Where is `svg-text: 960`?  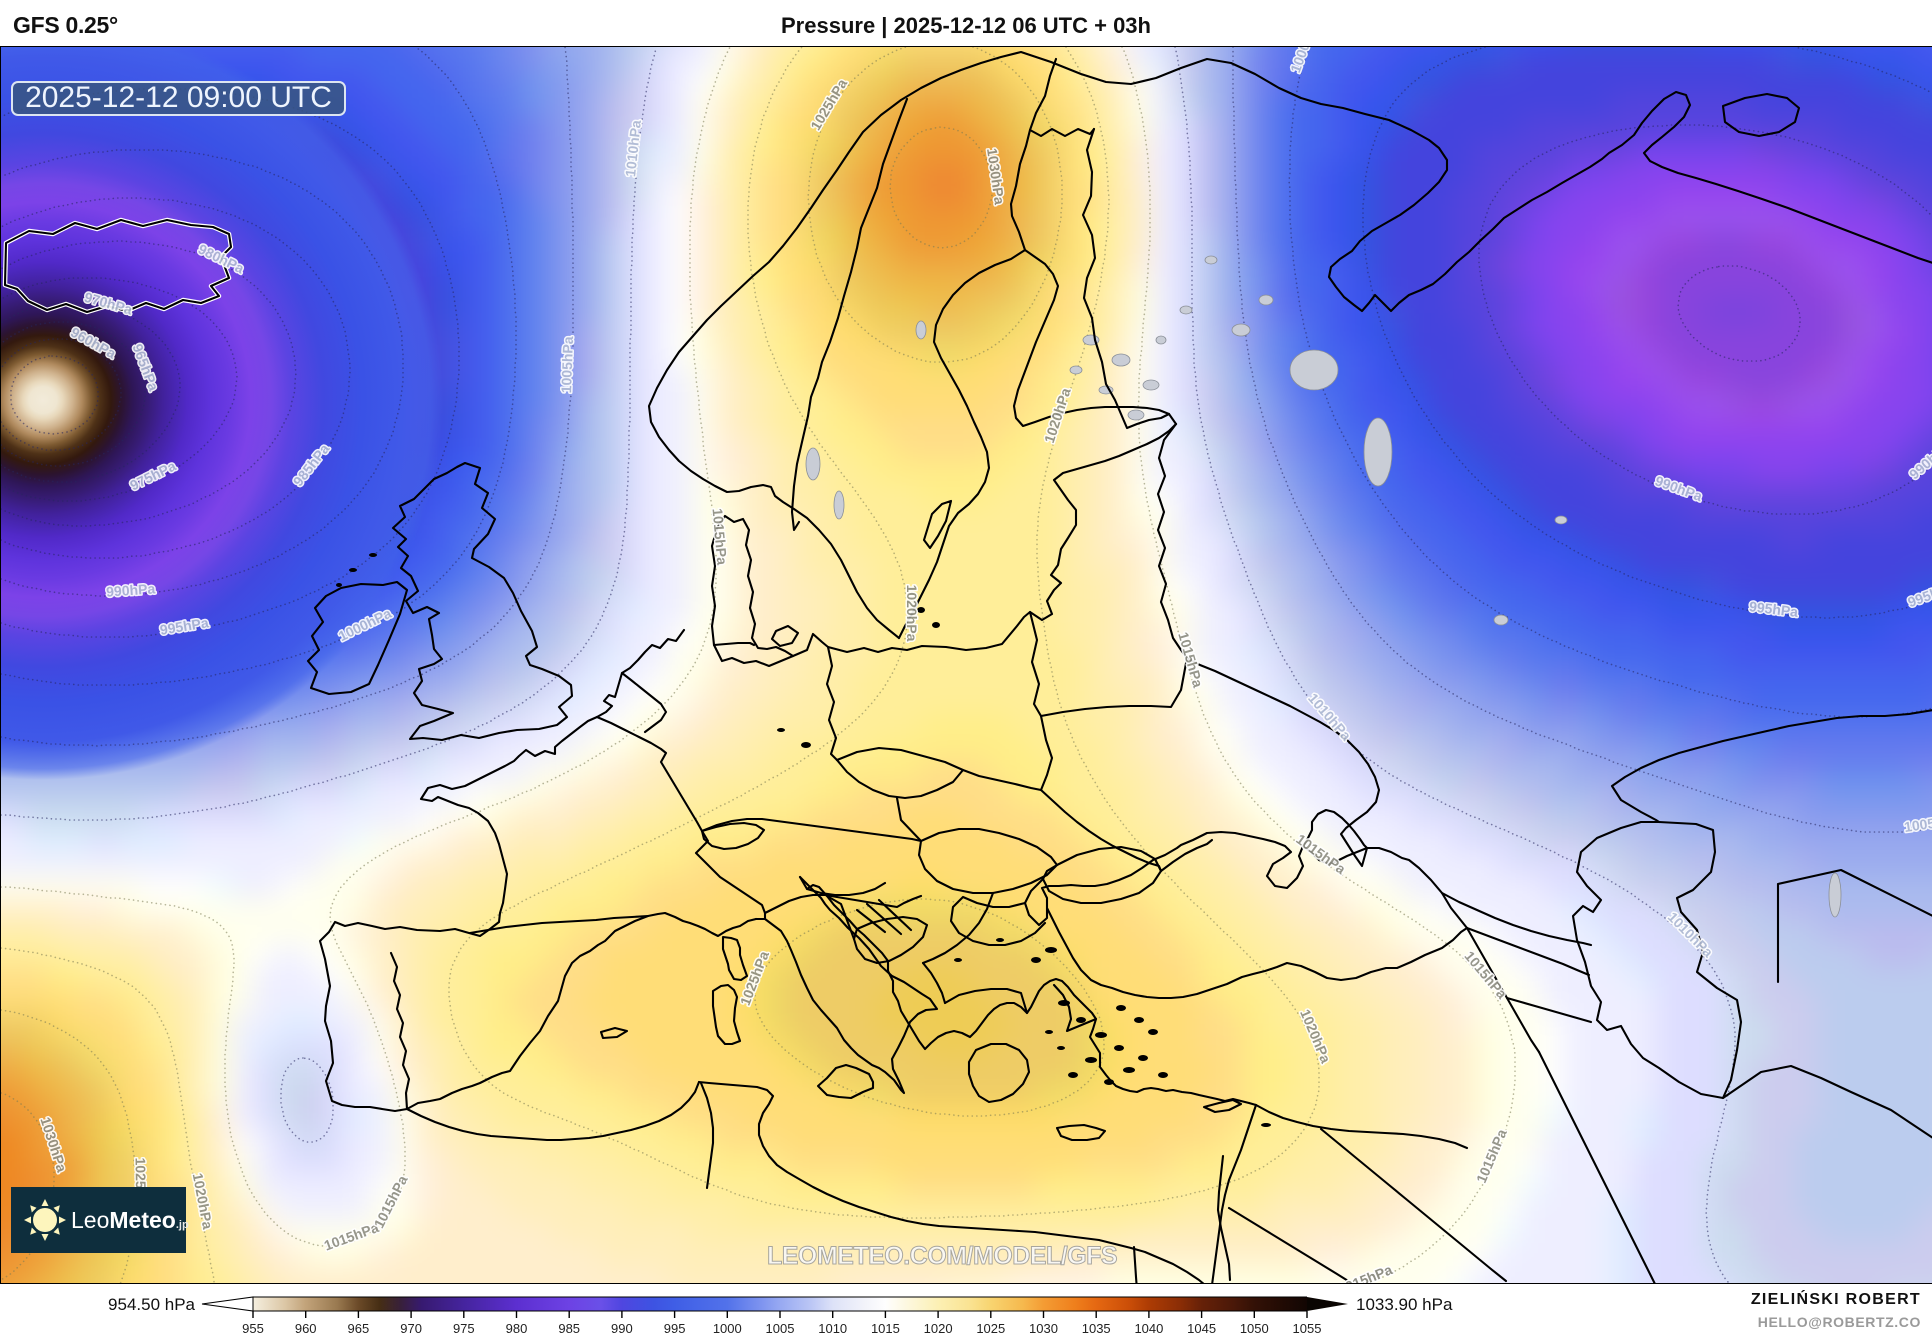
svg-text: 960 is located at coordinates (306, 1328).